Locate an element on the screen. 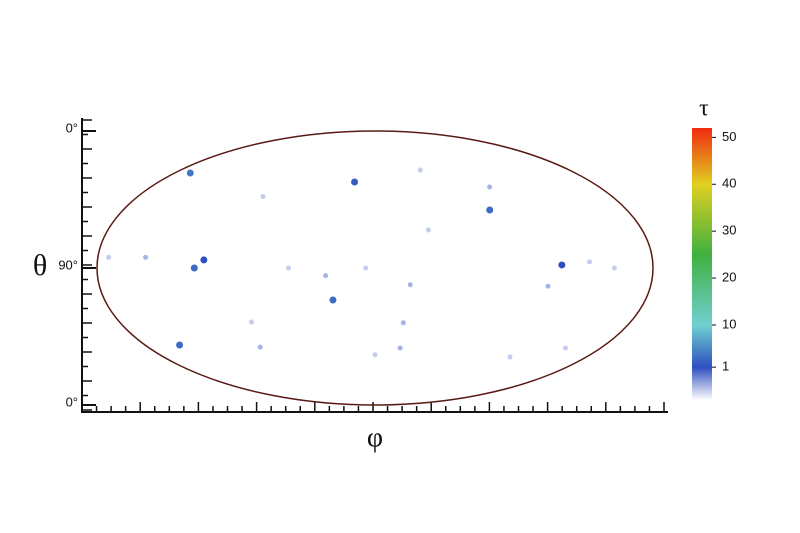 This screenshot has width=800, height=533. colorbar-tick-label: 20 is located at coordinates (729, 277).